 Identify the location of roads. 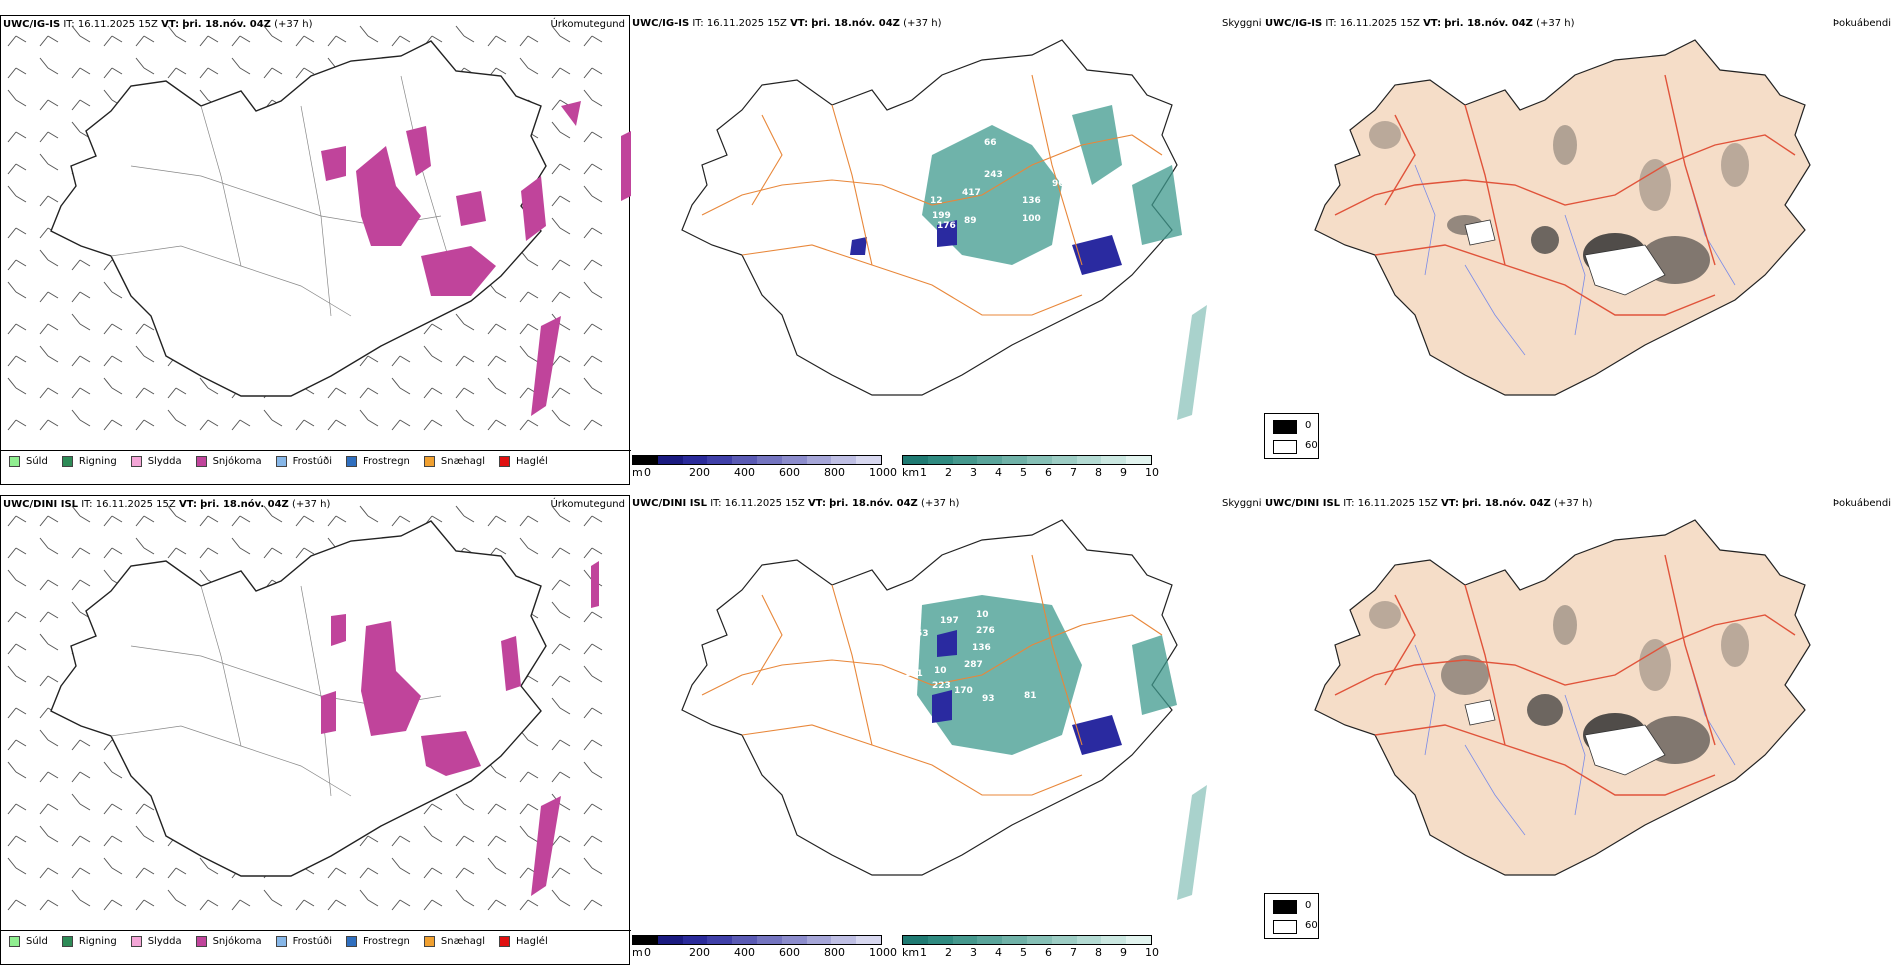
(1565, 675).